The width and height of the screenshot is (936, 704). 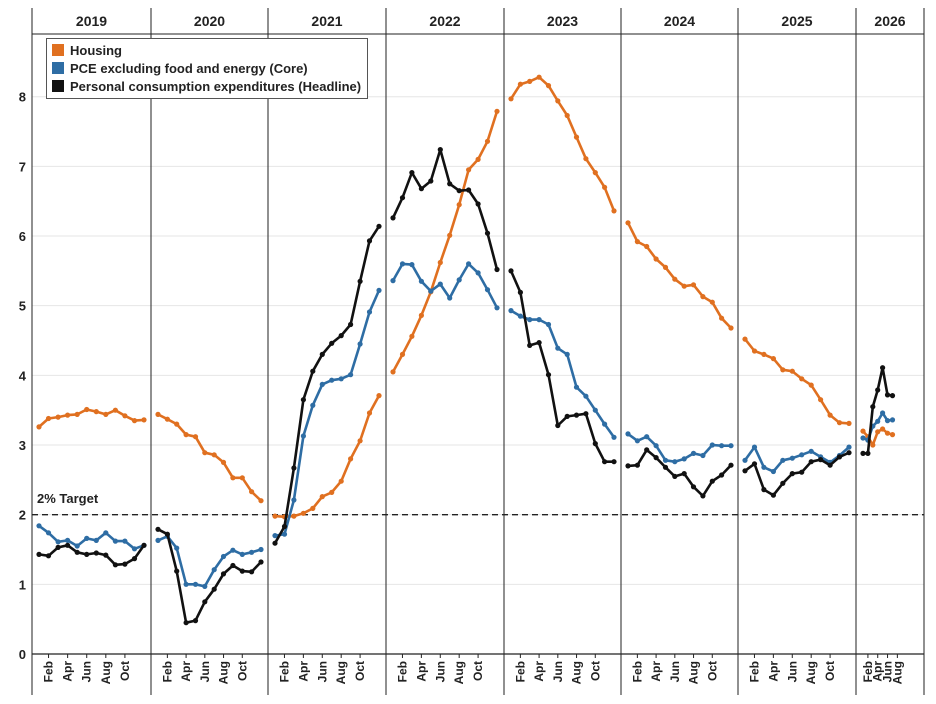 What do you see at coordinates (773, 671) in the screenshot?
I see `x-tick-label-2025-apr: Apr` at bounding box center [773, 671].